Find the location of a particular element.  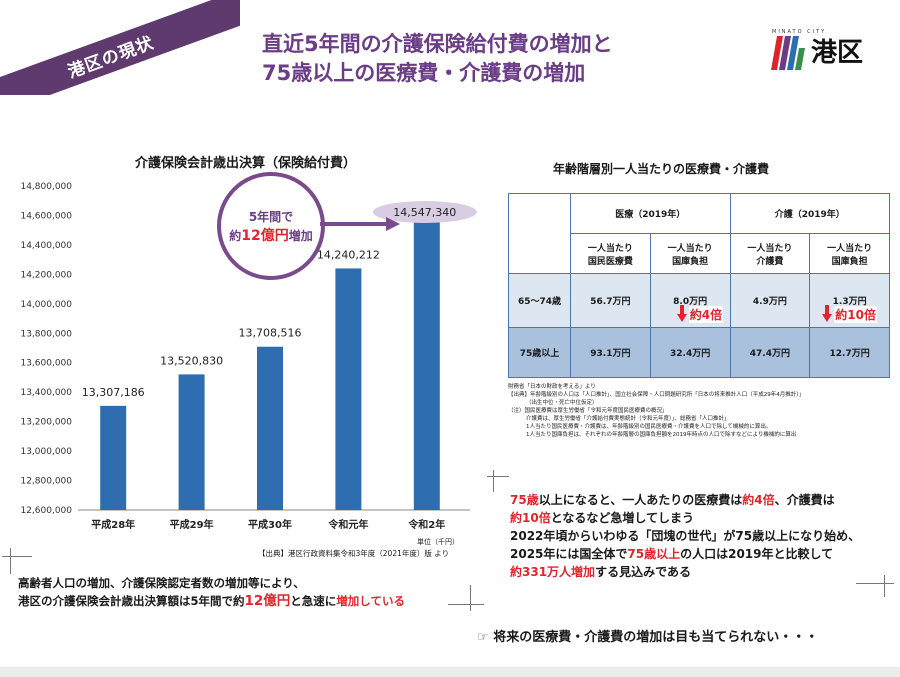

col-care-per-person-l1: 一人当たり is located at coordinates (770, 248).